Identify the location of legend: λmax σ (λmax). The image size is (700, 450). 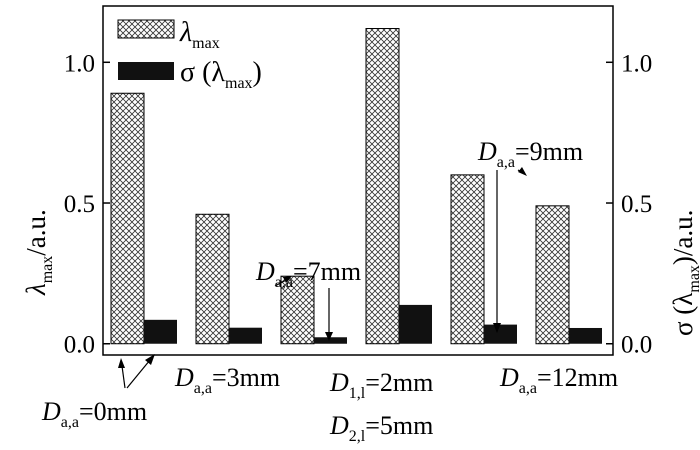
(189, 54).